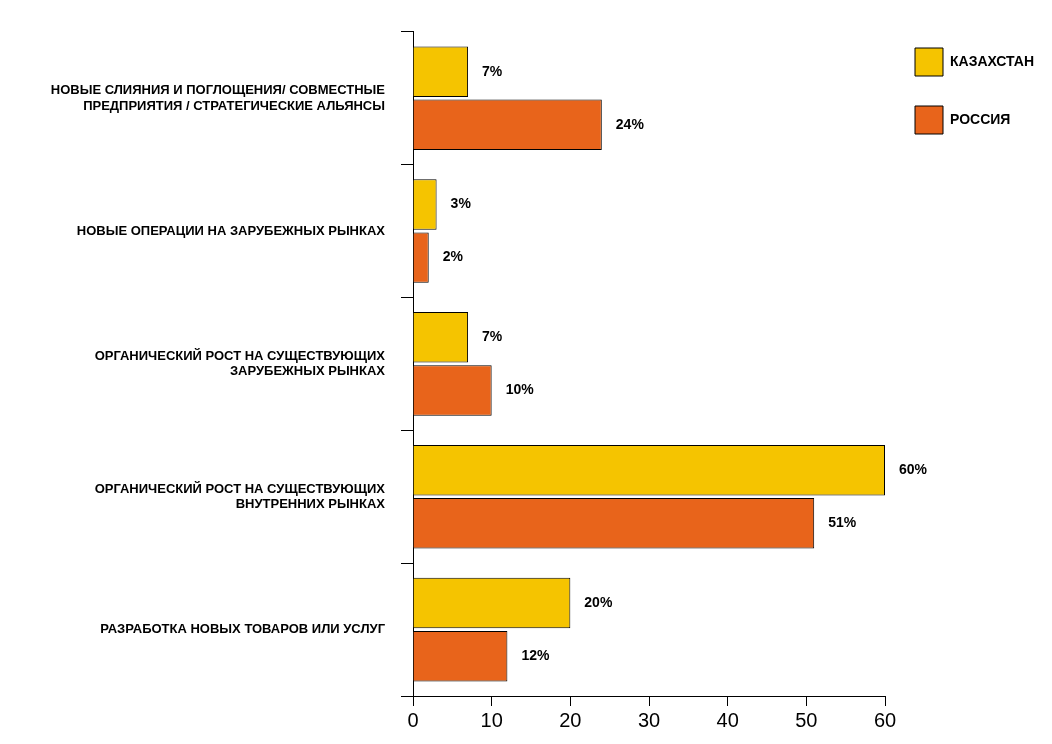  I want to click on x-tick-label: 40, so click(727, 719).